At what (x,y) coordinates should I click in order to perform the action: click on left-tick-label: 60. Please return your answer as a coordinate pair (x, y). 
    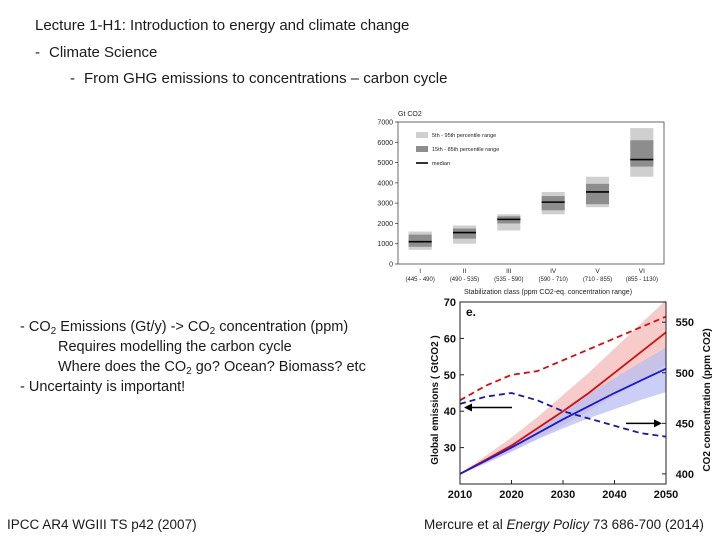
    Looking at the image, I should click on (450, 339).